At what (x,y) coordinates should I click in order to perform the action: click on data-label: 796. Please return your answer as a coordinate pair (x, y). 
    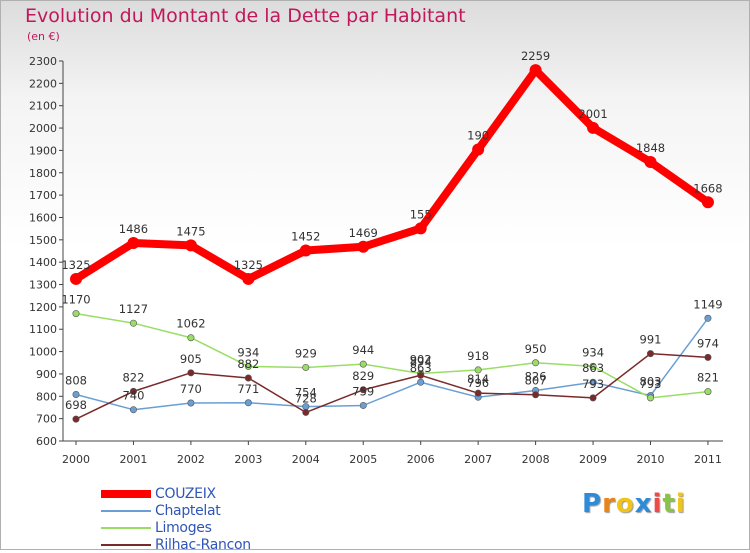
    Looking at the image, I should click on (478, 383).